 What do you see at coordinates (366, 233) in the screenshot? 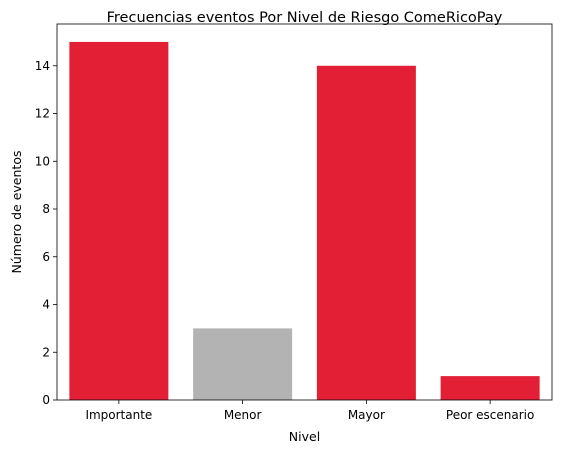
I see `bar-mayor` at bounding box center [366, 233].